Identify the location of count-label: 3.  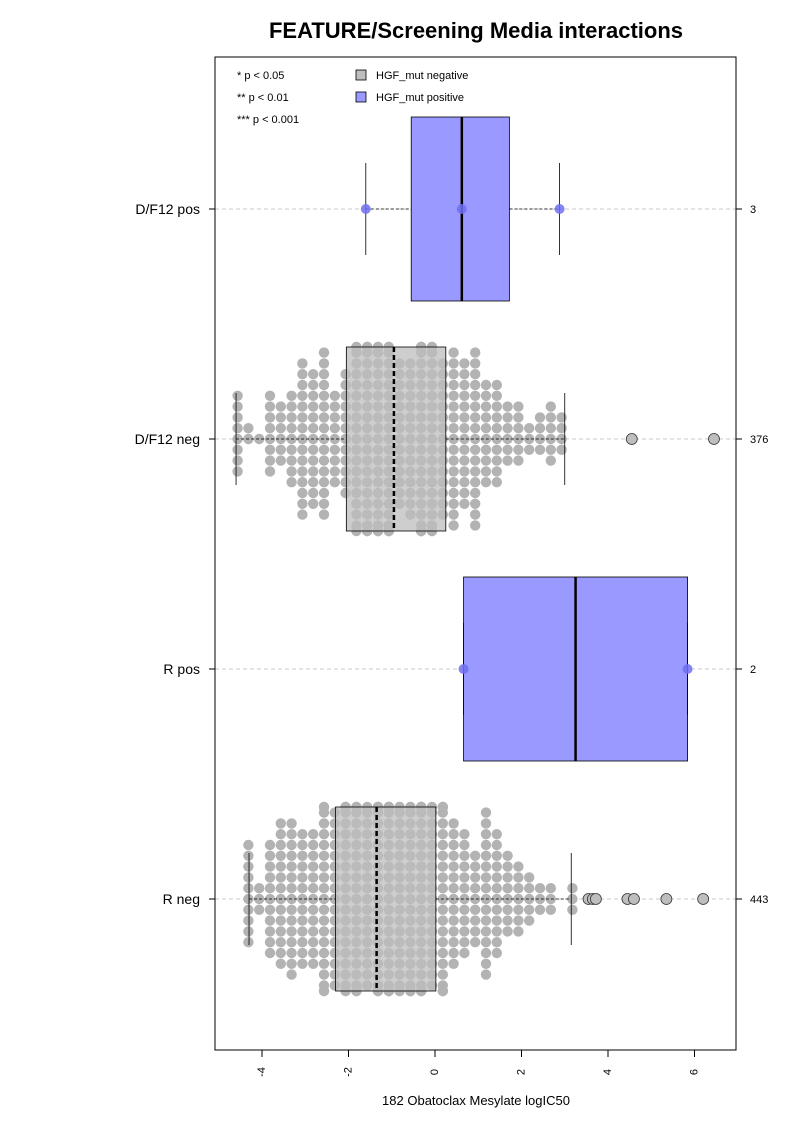
(753, 210).